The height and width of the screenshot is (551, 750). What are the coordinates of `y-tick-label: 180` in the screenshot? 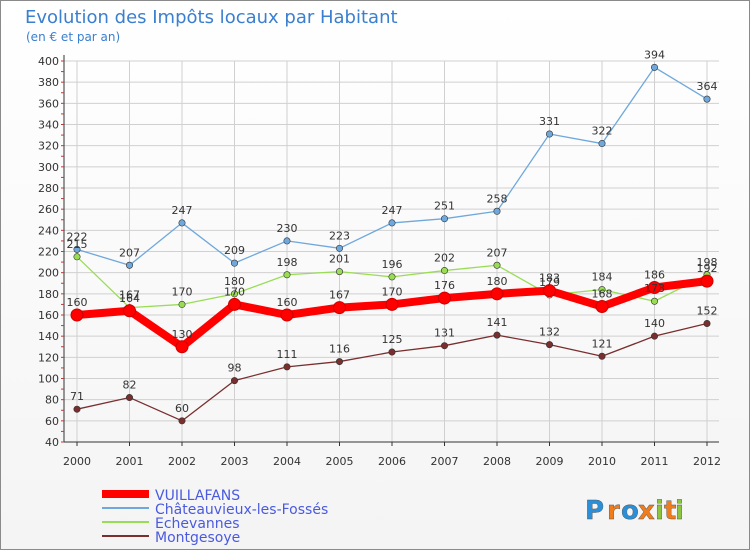 It's located at (48, 294).